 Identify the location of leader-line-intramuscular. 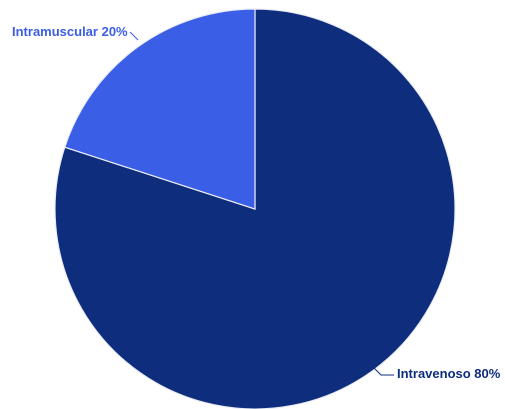
(134, 36).